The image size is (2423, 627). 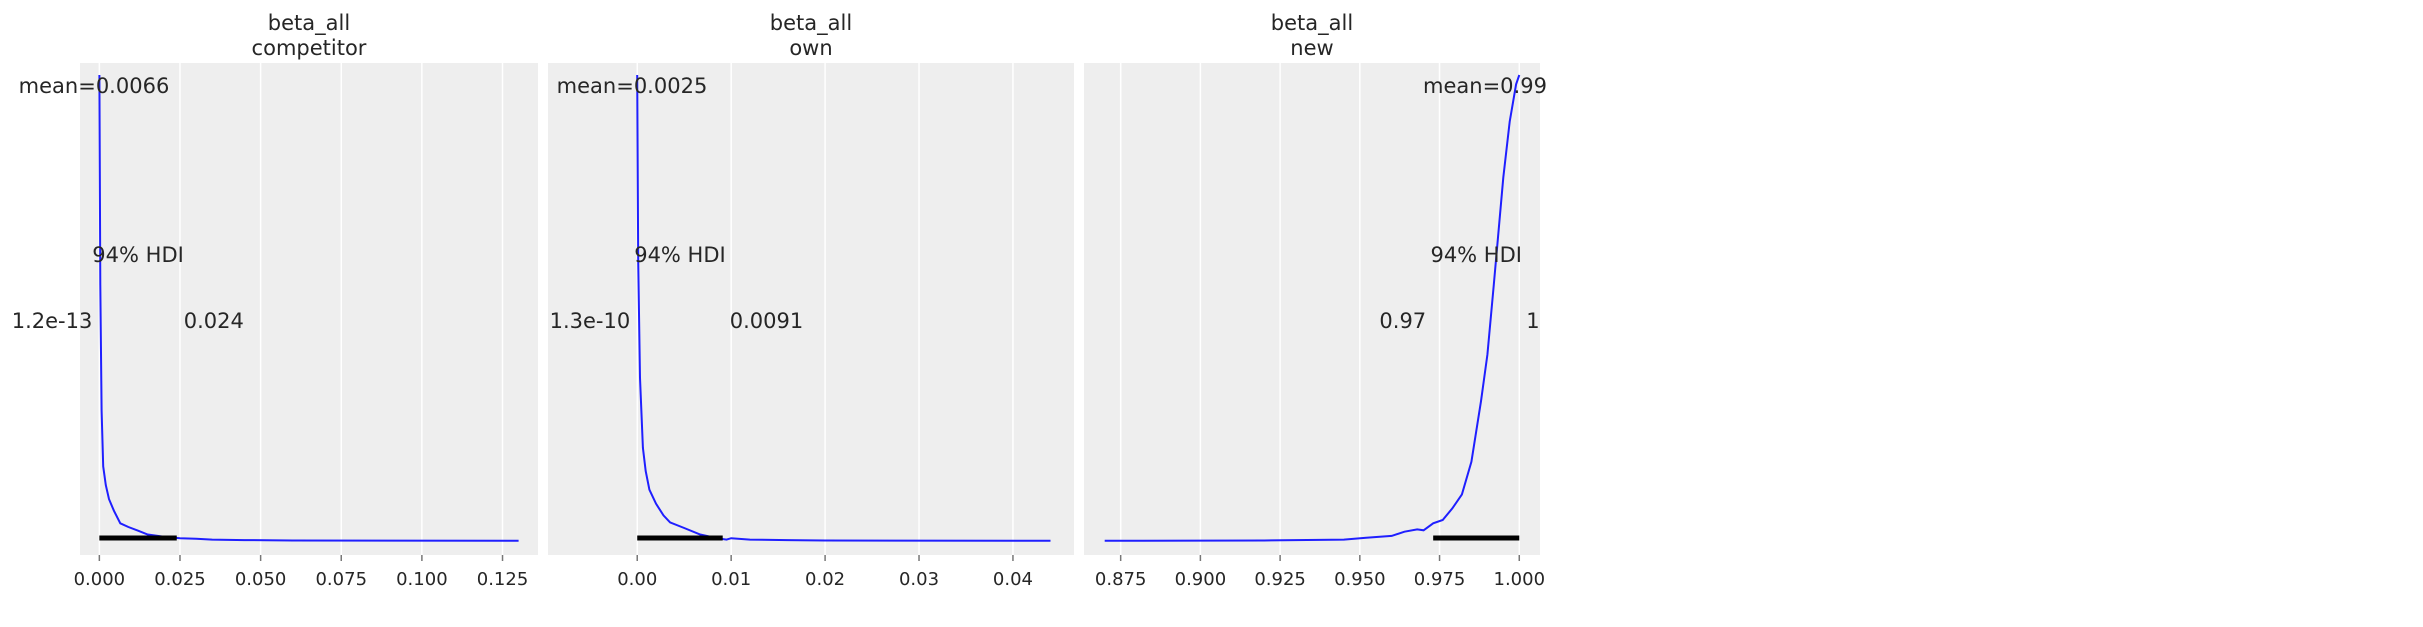 What do you see at coordinates (766, 321) in the screenshot?
I see `hdi-high-label: 0.0091` at bounding box center [766, 321].